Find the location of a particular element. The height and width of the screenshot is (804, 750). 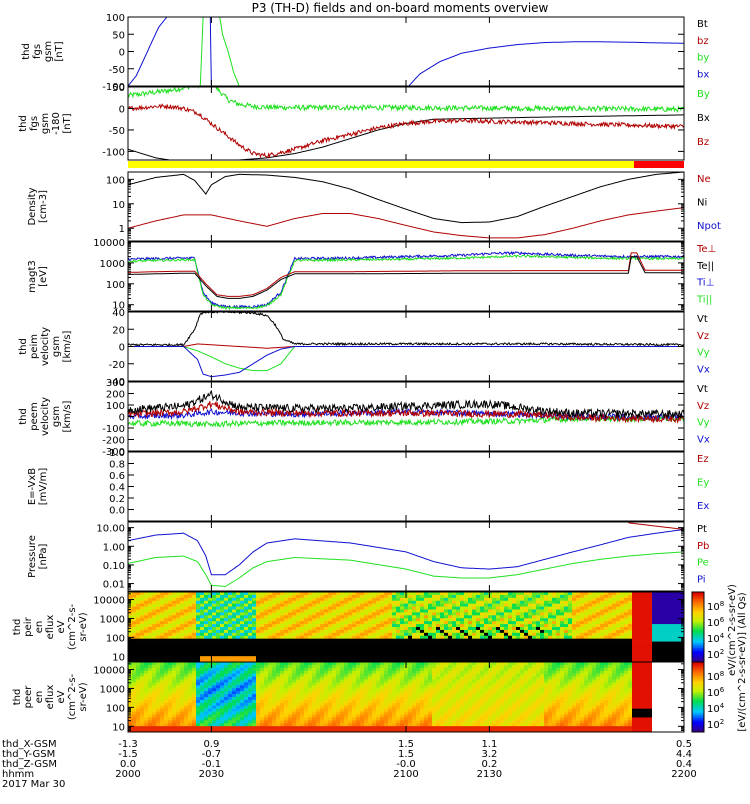

y-tick-label: 10 is located at coordinates (118, 657).